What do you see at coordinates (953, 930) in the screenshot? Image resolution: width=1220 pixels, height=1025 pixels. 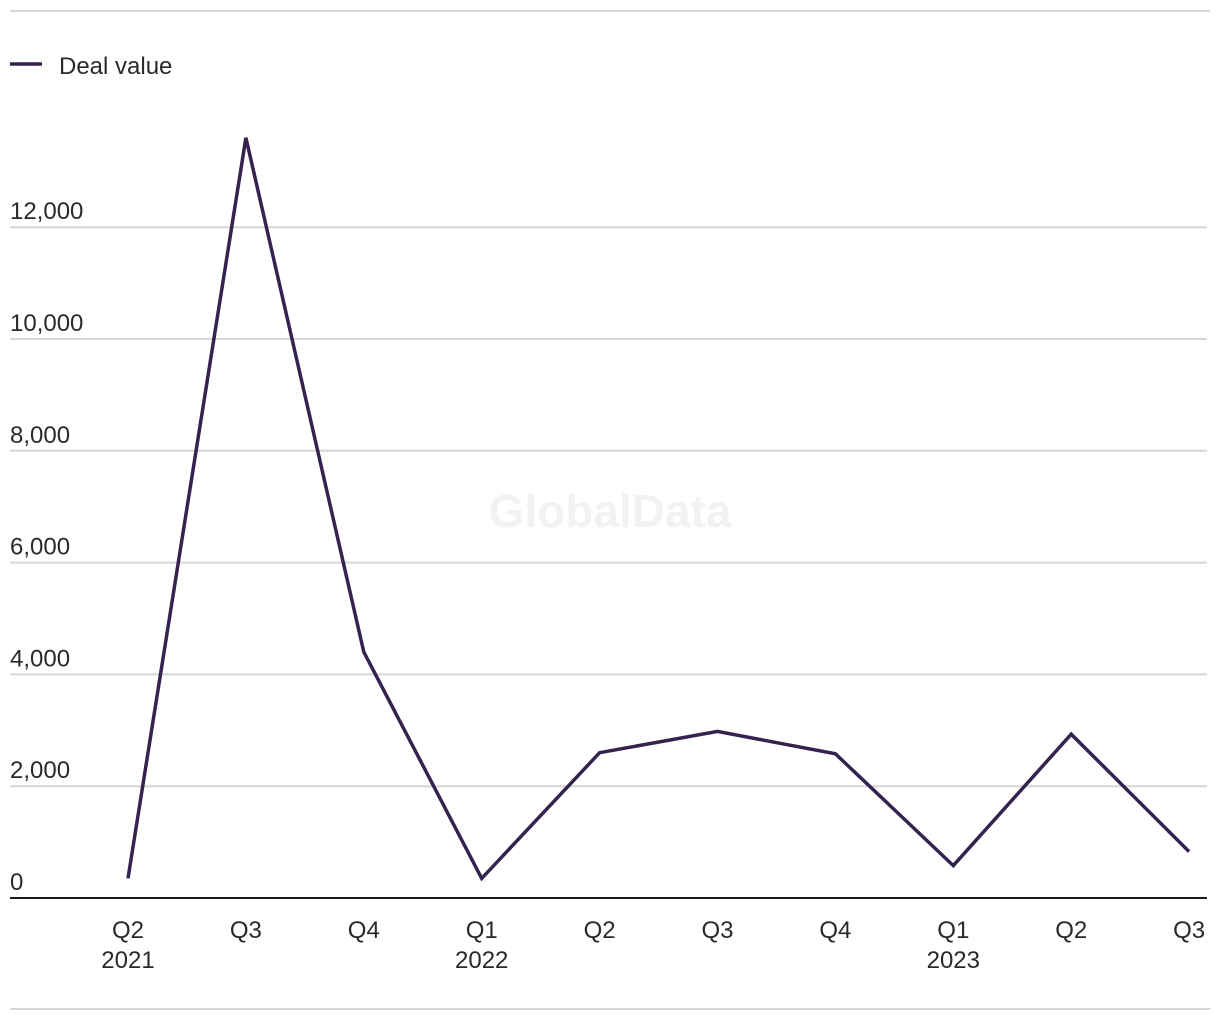 I see `x-tick-label-7: Q1` at bounding box center [953, 930].